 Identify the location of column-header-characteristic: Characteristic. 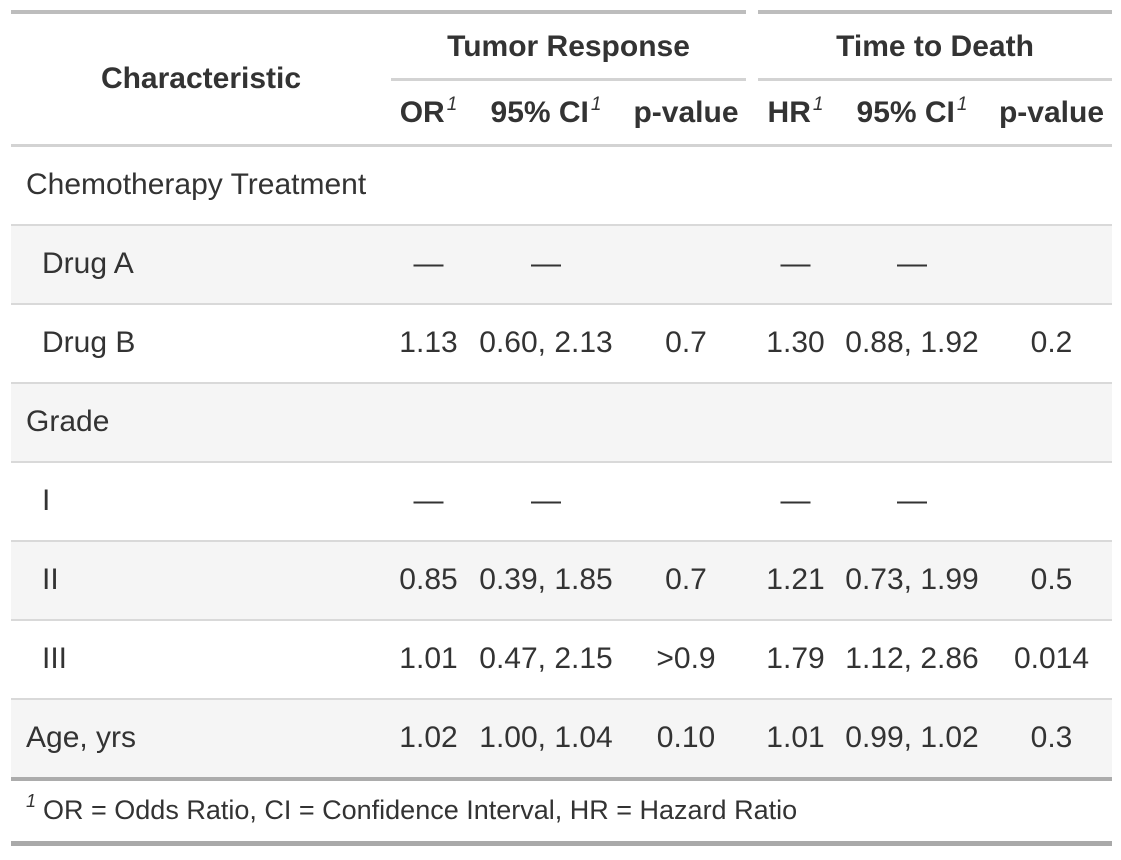
(201, 78).